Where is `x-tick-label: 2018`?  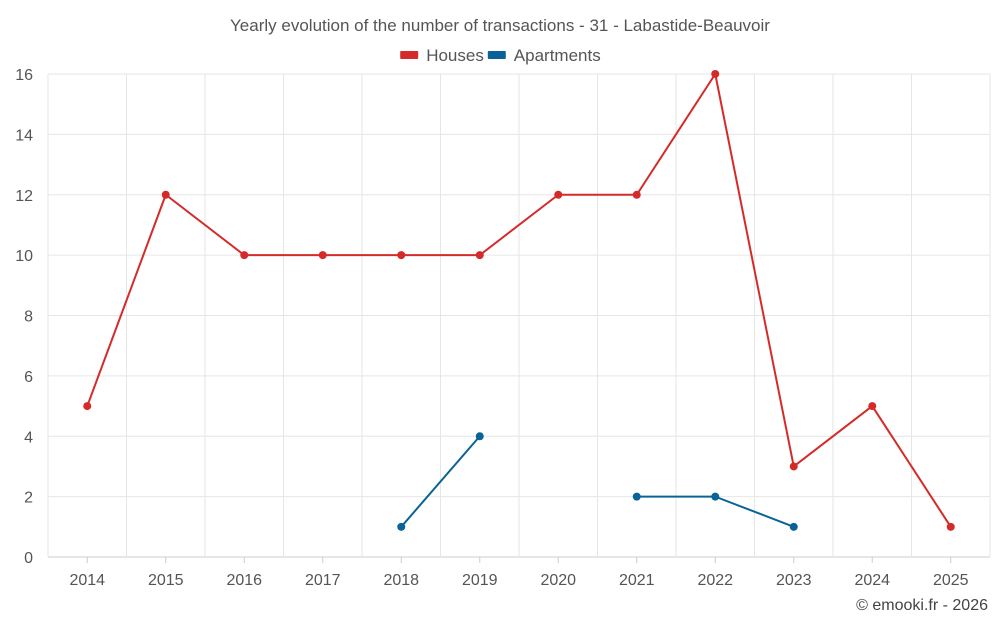
x-tick-label: 2018 is located at coordinates (401, 580).